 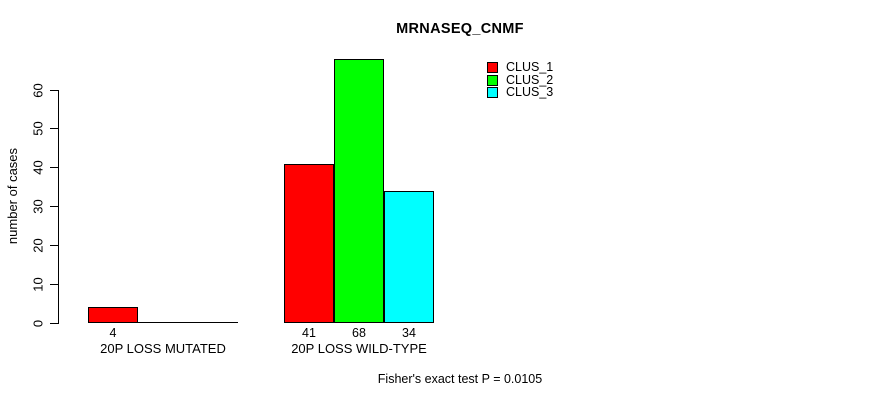 I want to click on legend: CLUS_1 CLUS_2 CLUS_3, so click(x=520, y=79).